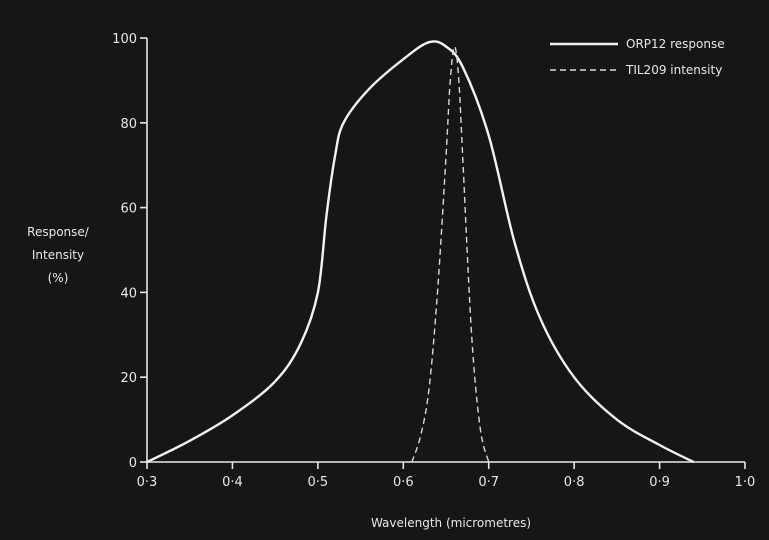 This screenshot has height=540, width=769. What do you see at coordinates (488, 482) in the screenshot?
I see `x-tick-label: 0·7` at bounding box center [488, 482].